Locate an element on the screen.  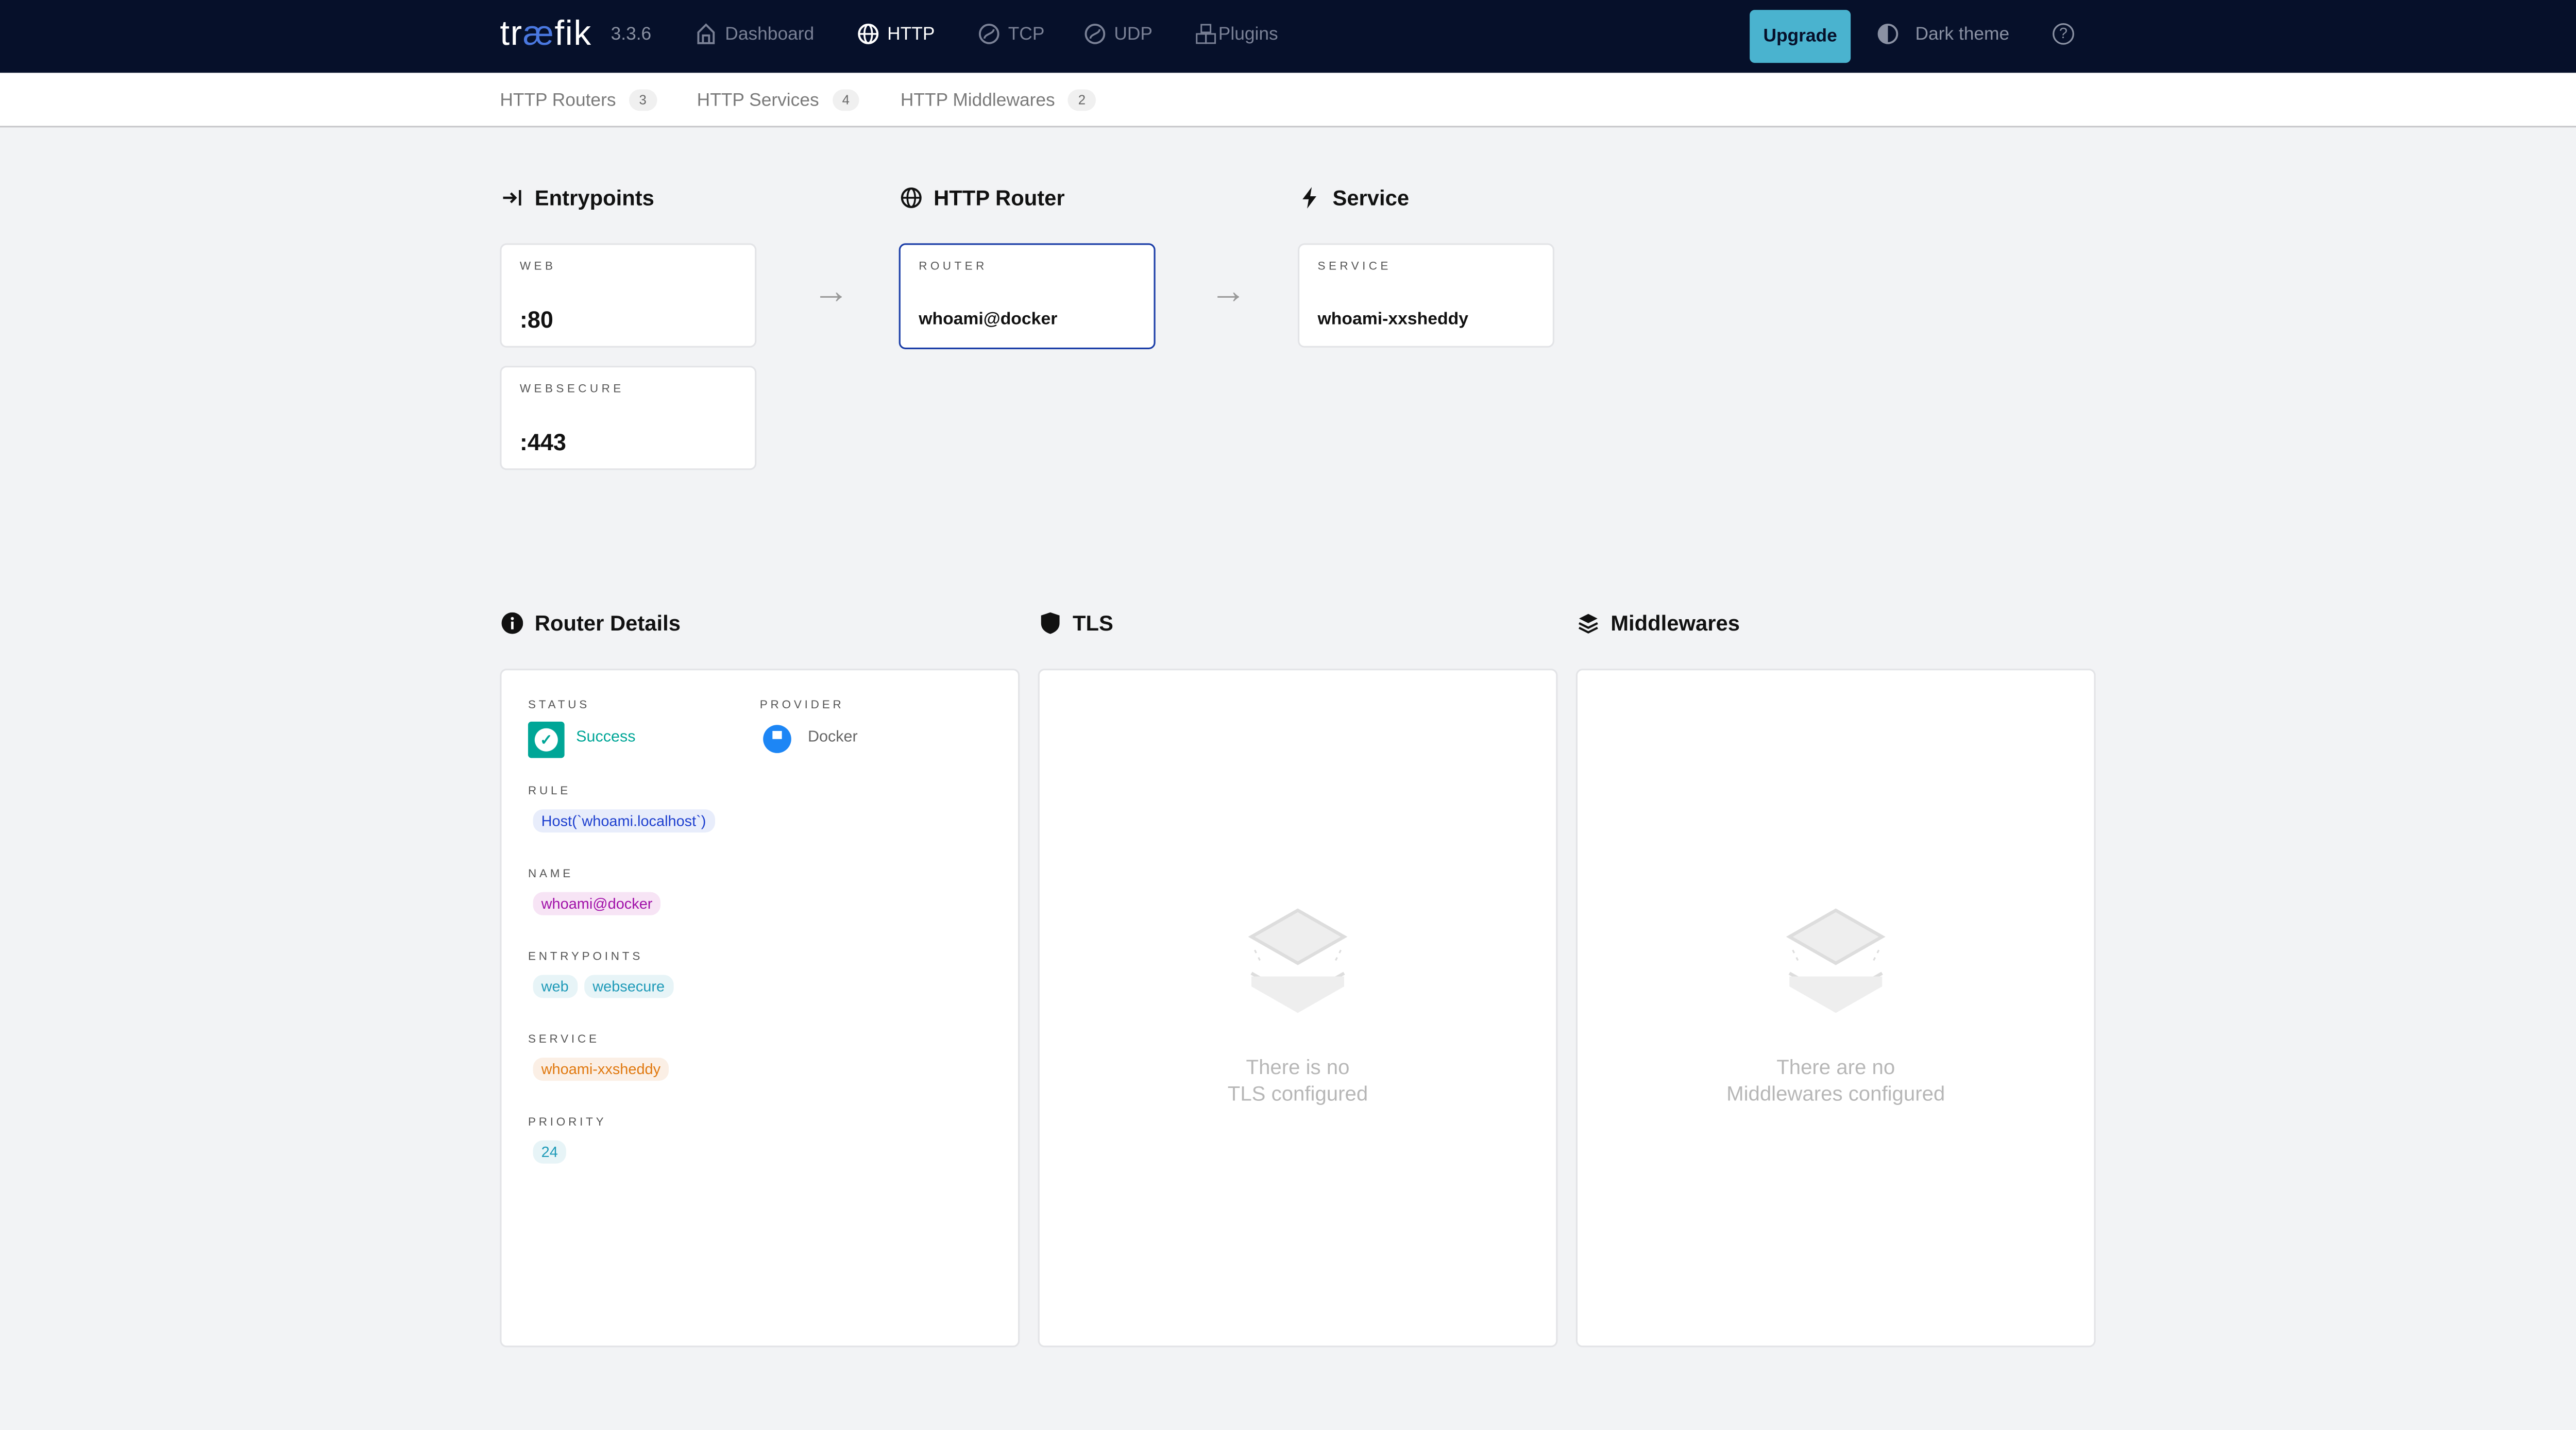
docker-icon: ▀ is located at coordinates (777, 739).